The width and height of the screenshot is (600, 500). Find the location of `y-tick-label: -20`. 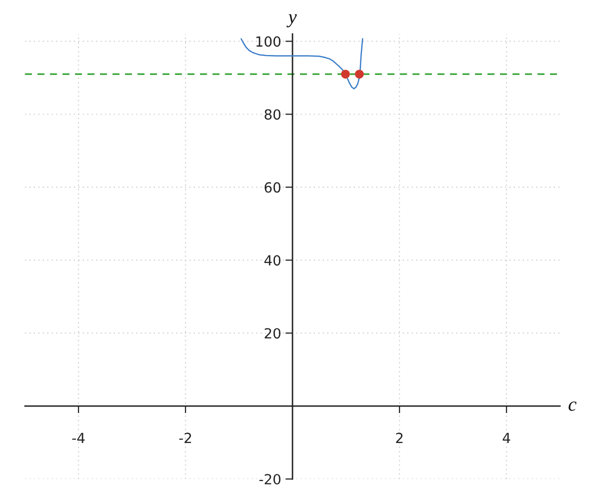

y-tick-label: -20 is located at coordinates (269, 479).